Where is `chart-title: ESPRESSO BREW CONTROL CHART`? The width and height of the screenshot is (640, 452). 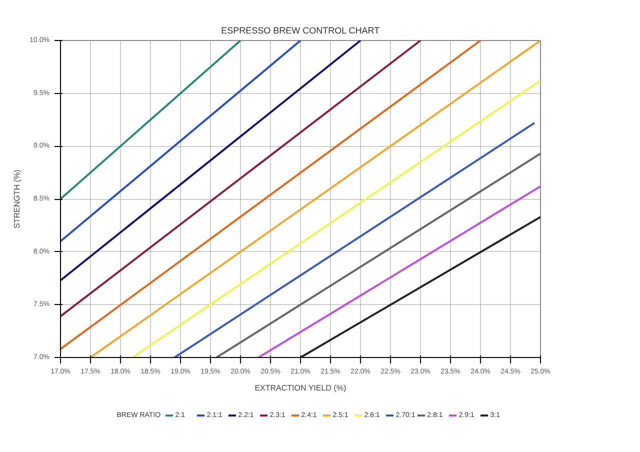 chart-title: ESPRESSO BREW CONTROL CHART is located at coordinates (300, 31).